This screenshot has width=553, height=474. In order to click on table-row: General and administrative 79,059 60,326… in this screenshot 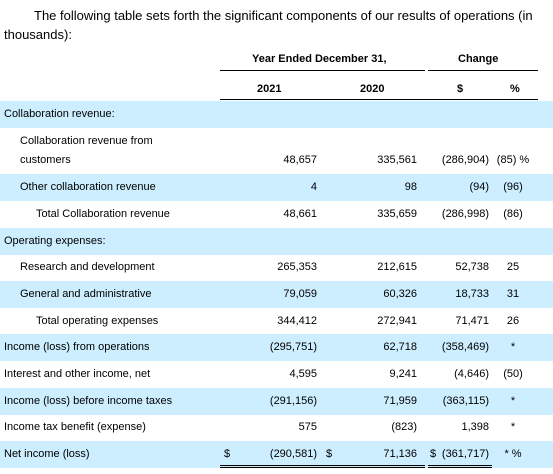, I will do `click(276, 294)`.